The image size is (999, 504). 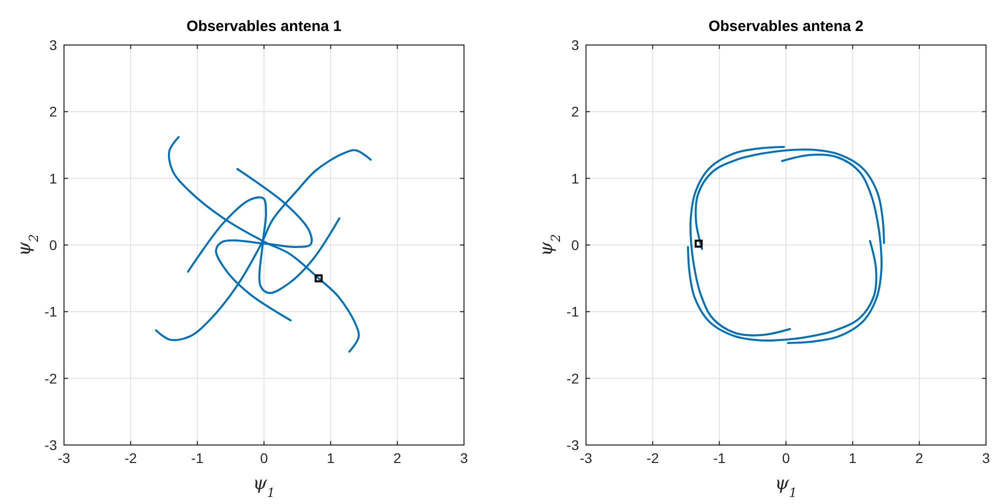 I want to click on chart-title: Observables antena 2, so click(x=786, y=26).